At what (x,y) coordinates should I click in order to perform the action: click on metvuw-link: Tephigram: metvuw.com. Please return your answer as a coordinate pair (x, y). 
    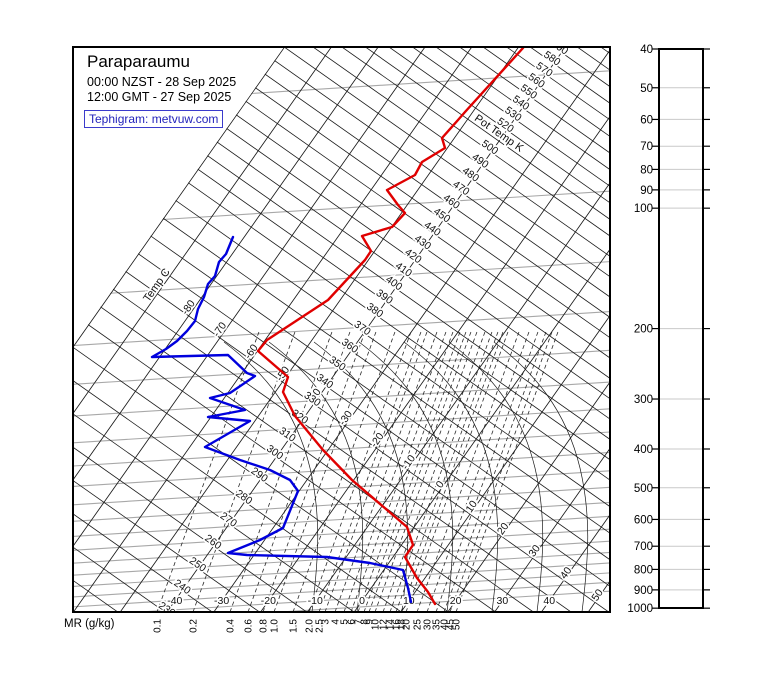
    Looking at the image, I should click on (154, 119).